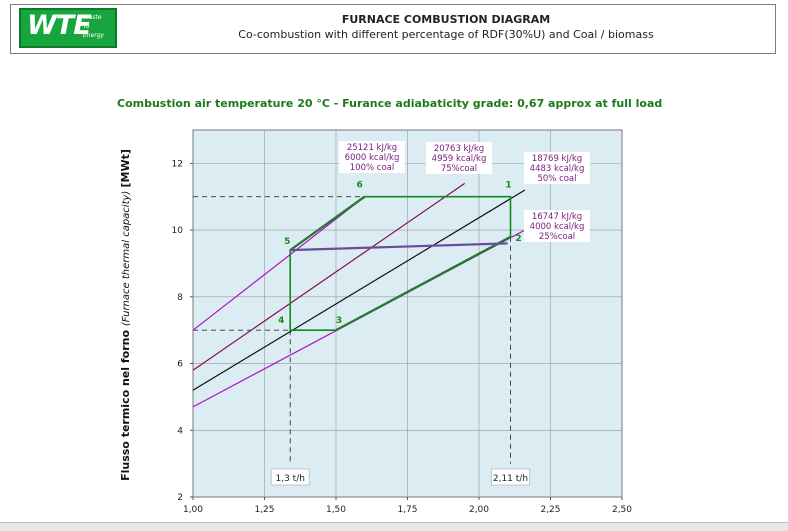 Image resolution: width=788 pixels, height=531 pixels. Describe the element at coordinates (372, 148) in the screenshot. I see `line-label-text: 25121 kJ/kg` at that location.